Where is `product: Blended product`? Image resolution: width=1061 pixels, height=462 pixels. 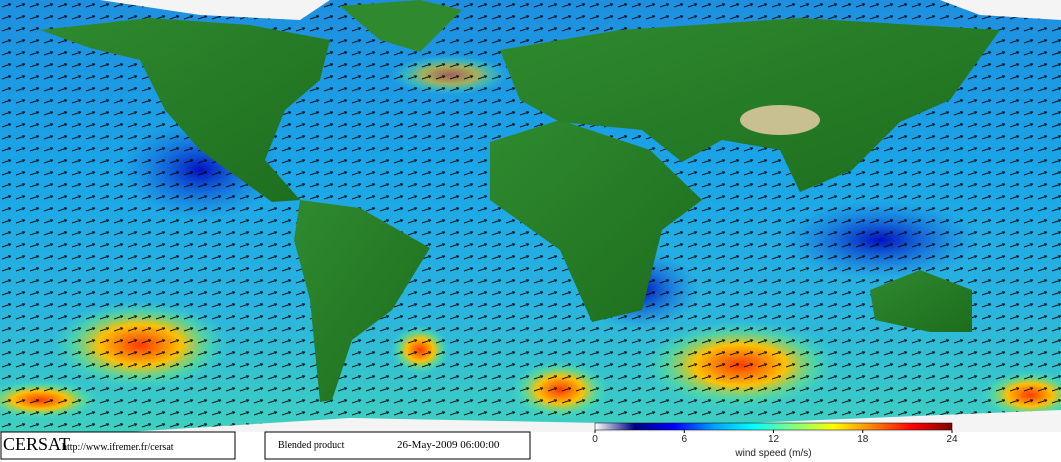 product: Blended product is located at coordinates (311, 445).